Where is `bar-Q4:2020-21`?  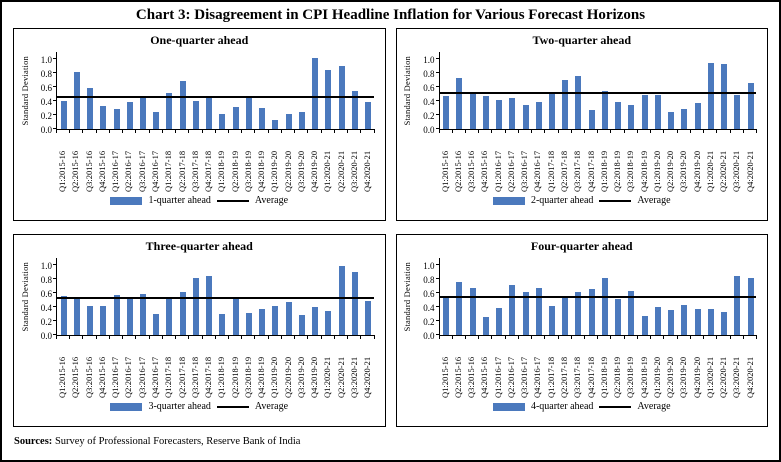
bar-Q4:2020-21 is located at coordinates (750, 105).